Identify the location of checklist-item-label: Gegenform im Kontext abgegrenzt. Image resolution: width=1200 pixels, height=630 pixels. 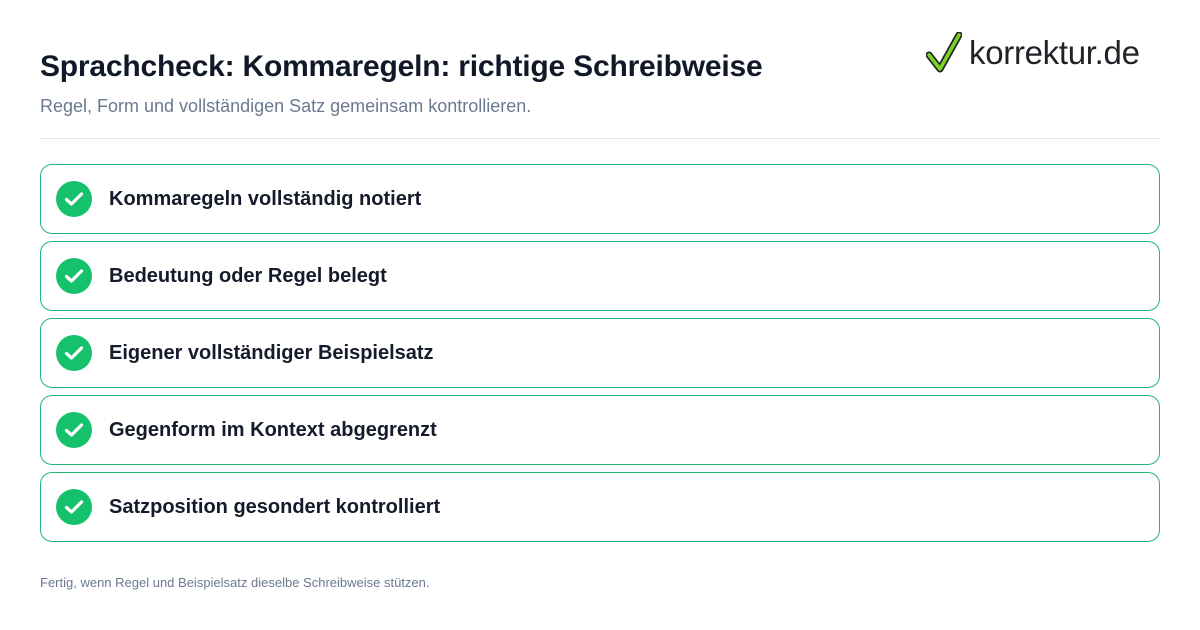
(273, 429).